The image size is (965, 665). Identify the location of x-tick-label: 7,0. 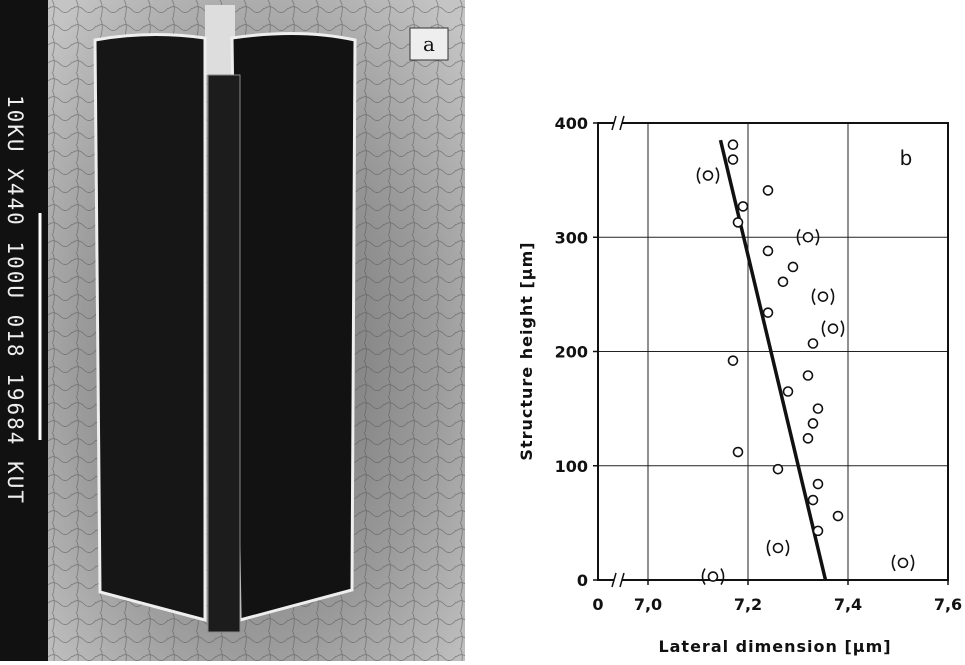
(648, 604).